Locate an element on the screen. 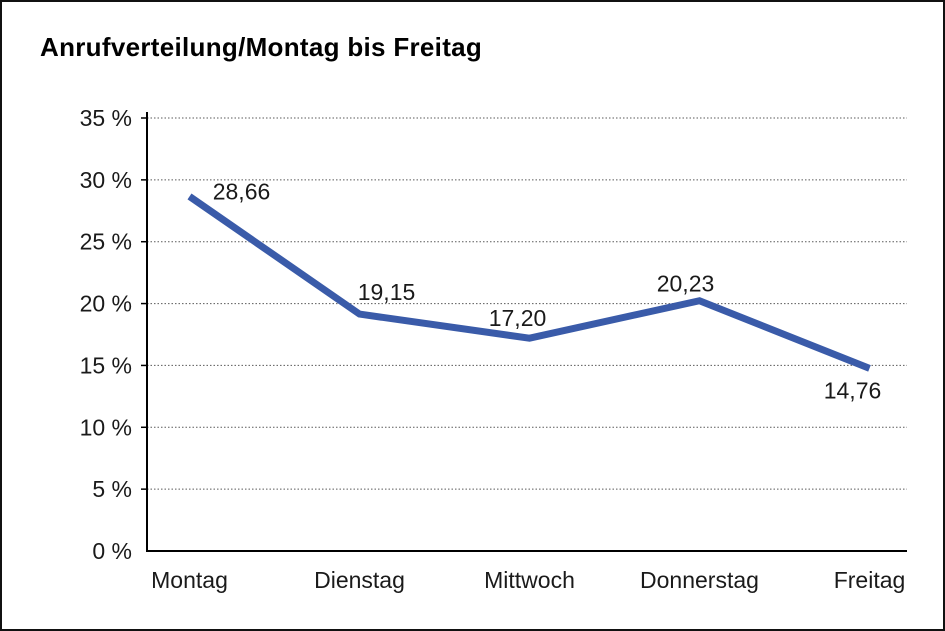 The image size is (945, 631). x-tick-label: Freitag is located at coordinates (870, 580).